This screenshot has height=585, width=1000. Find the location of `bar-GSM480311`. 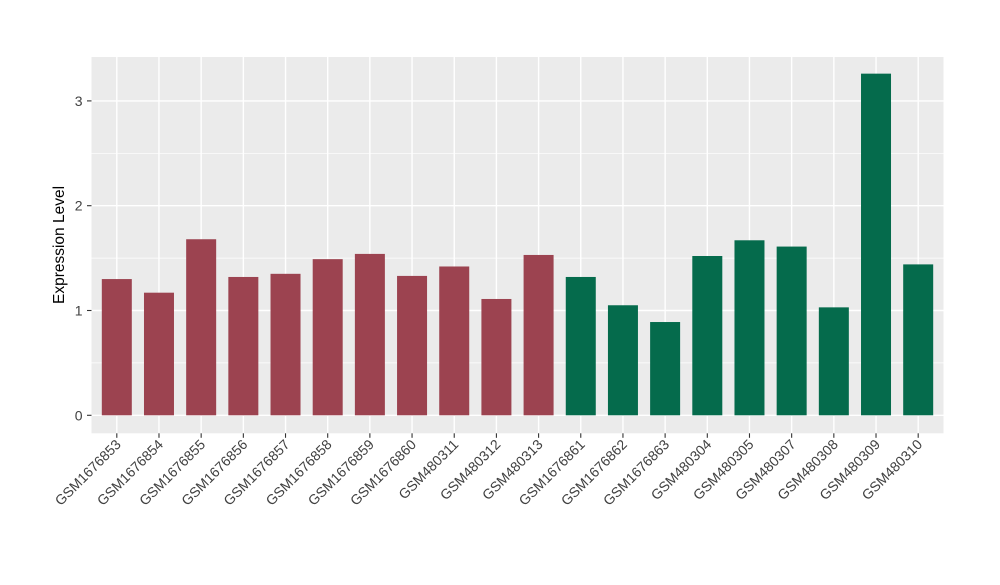

bar-GSM480311 is located at coordinates (454, 341).